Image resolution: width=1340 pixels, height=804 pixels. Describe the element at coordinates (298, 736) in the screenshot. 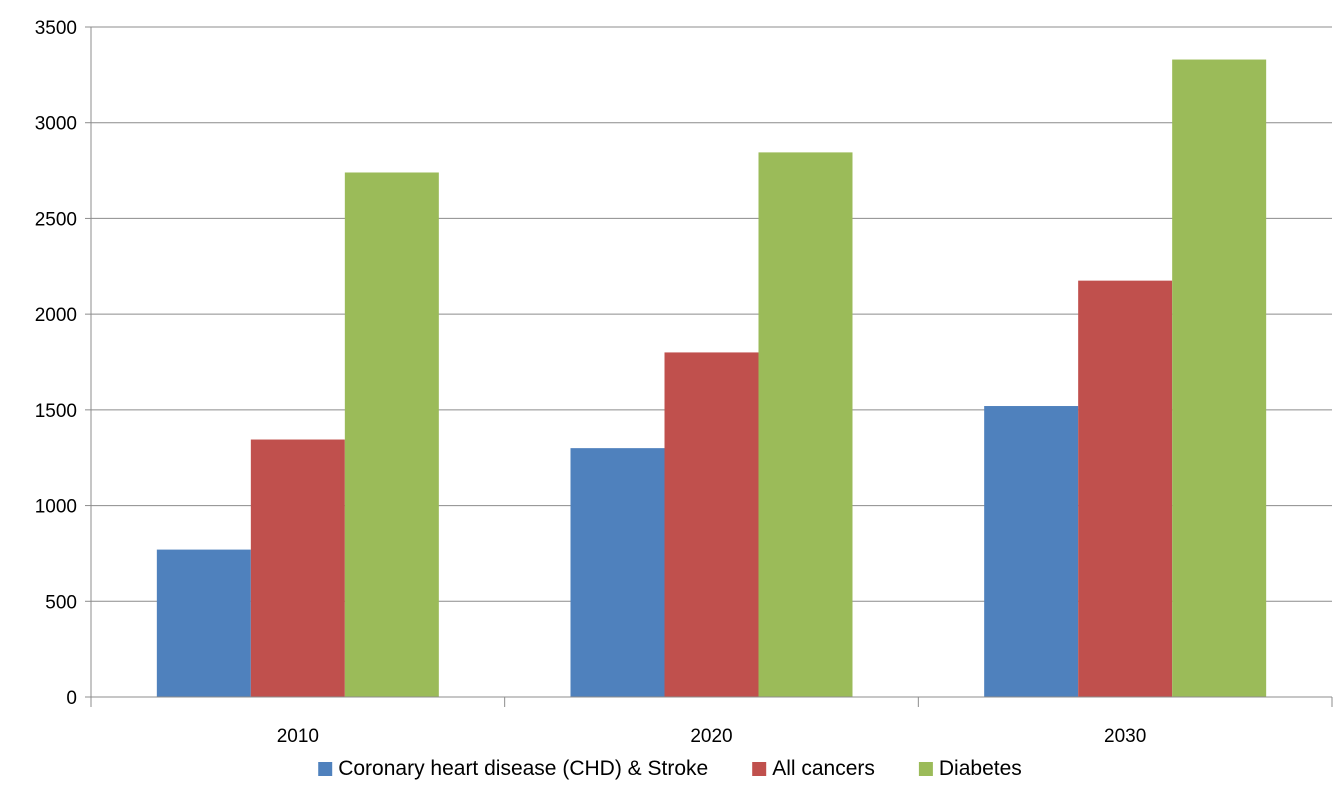

I see `x-tick-label-2010: 2010` at that location.